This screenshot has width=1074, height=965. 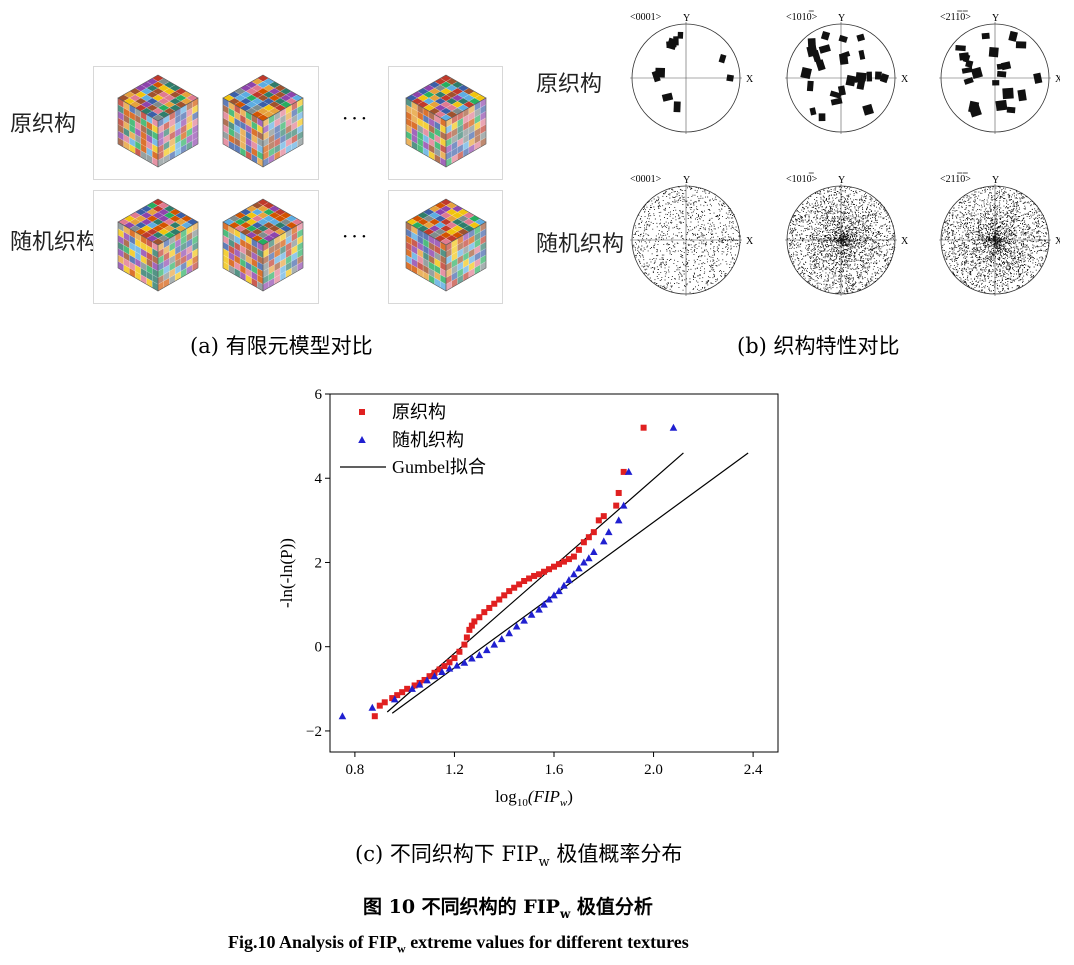 What do you see at coordinates (428, 440) in the screenshot?
I see `legend-label-random: 随机织构` at bounding box center [428, 440].